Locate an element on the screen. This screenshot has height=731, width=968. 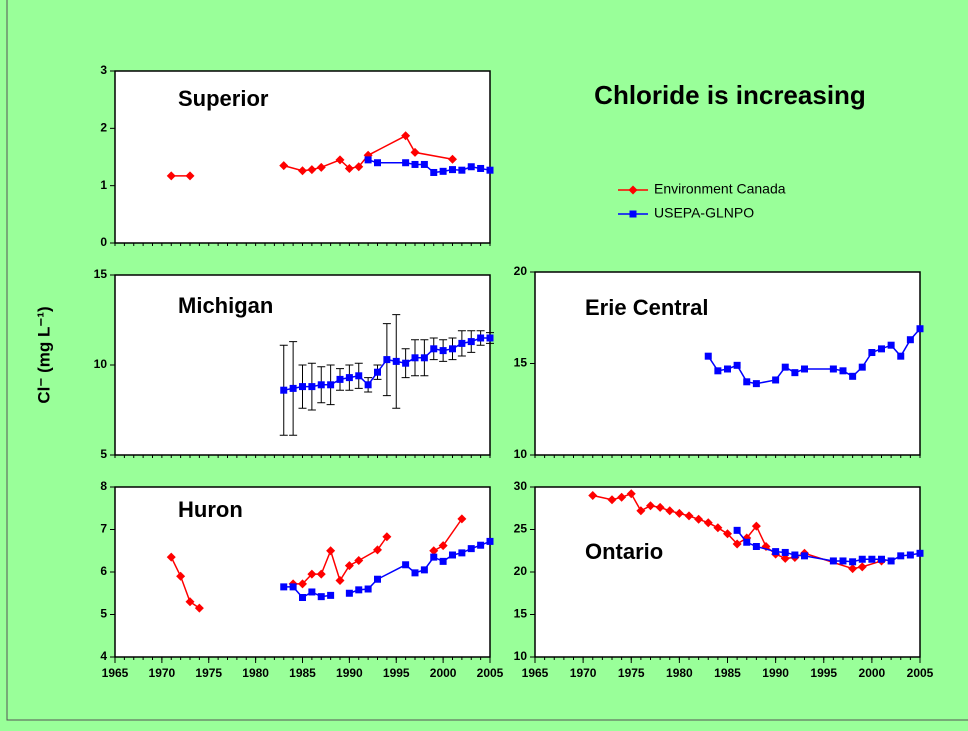
panel-title: Ontario is located at coordinates (624, 551).